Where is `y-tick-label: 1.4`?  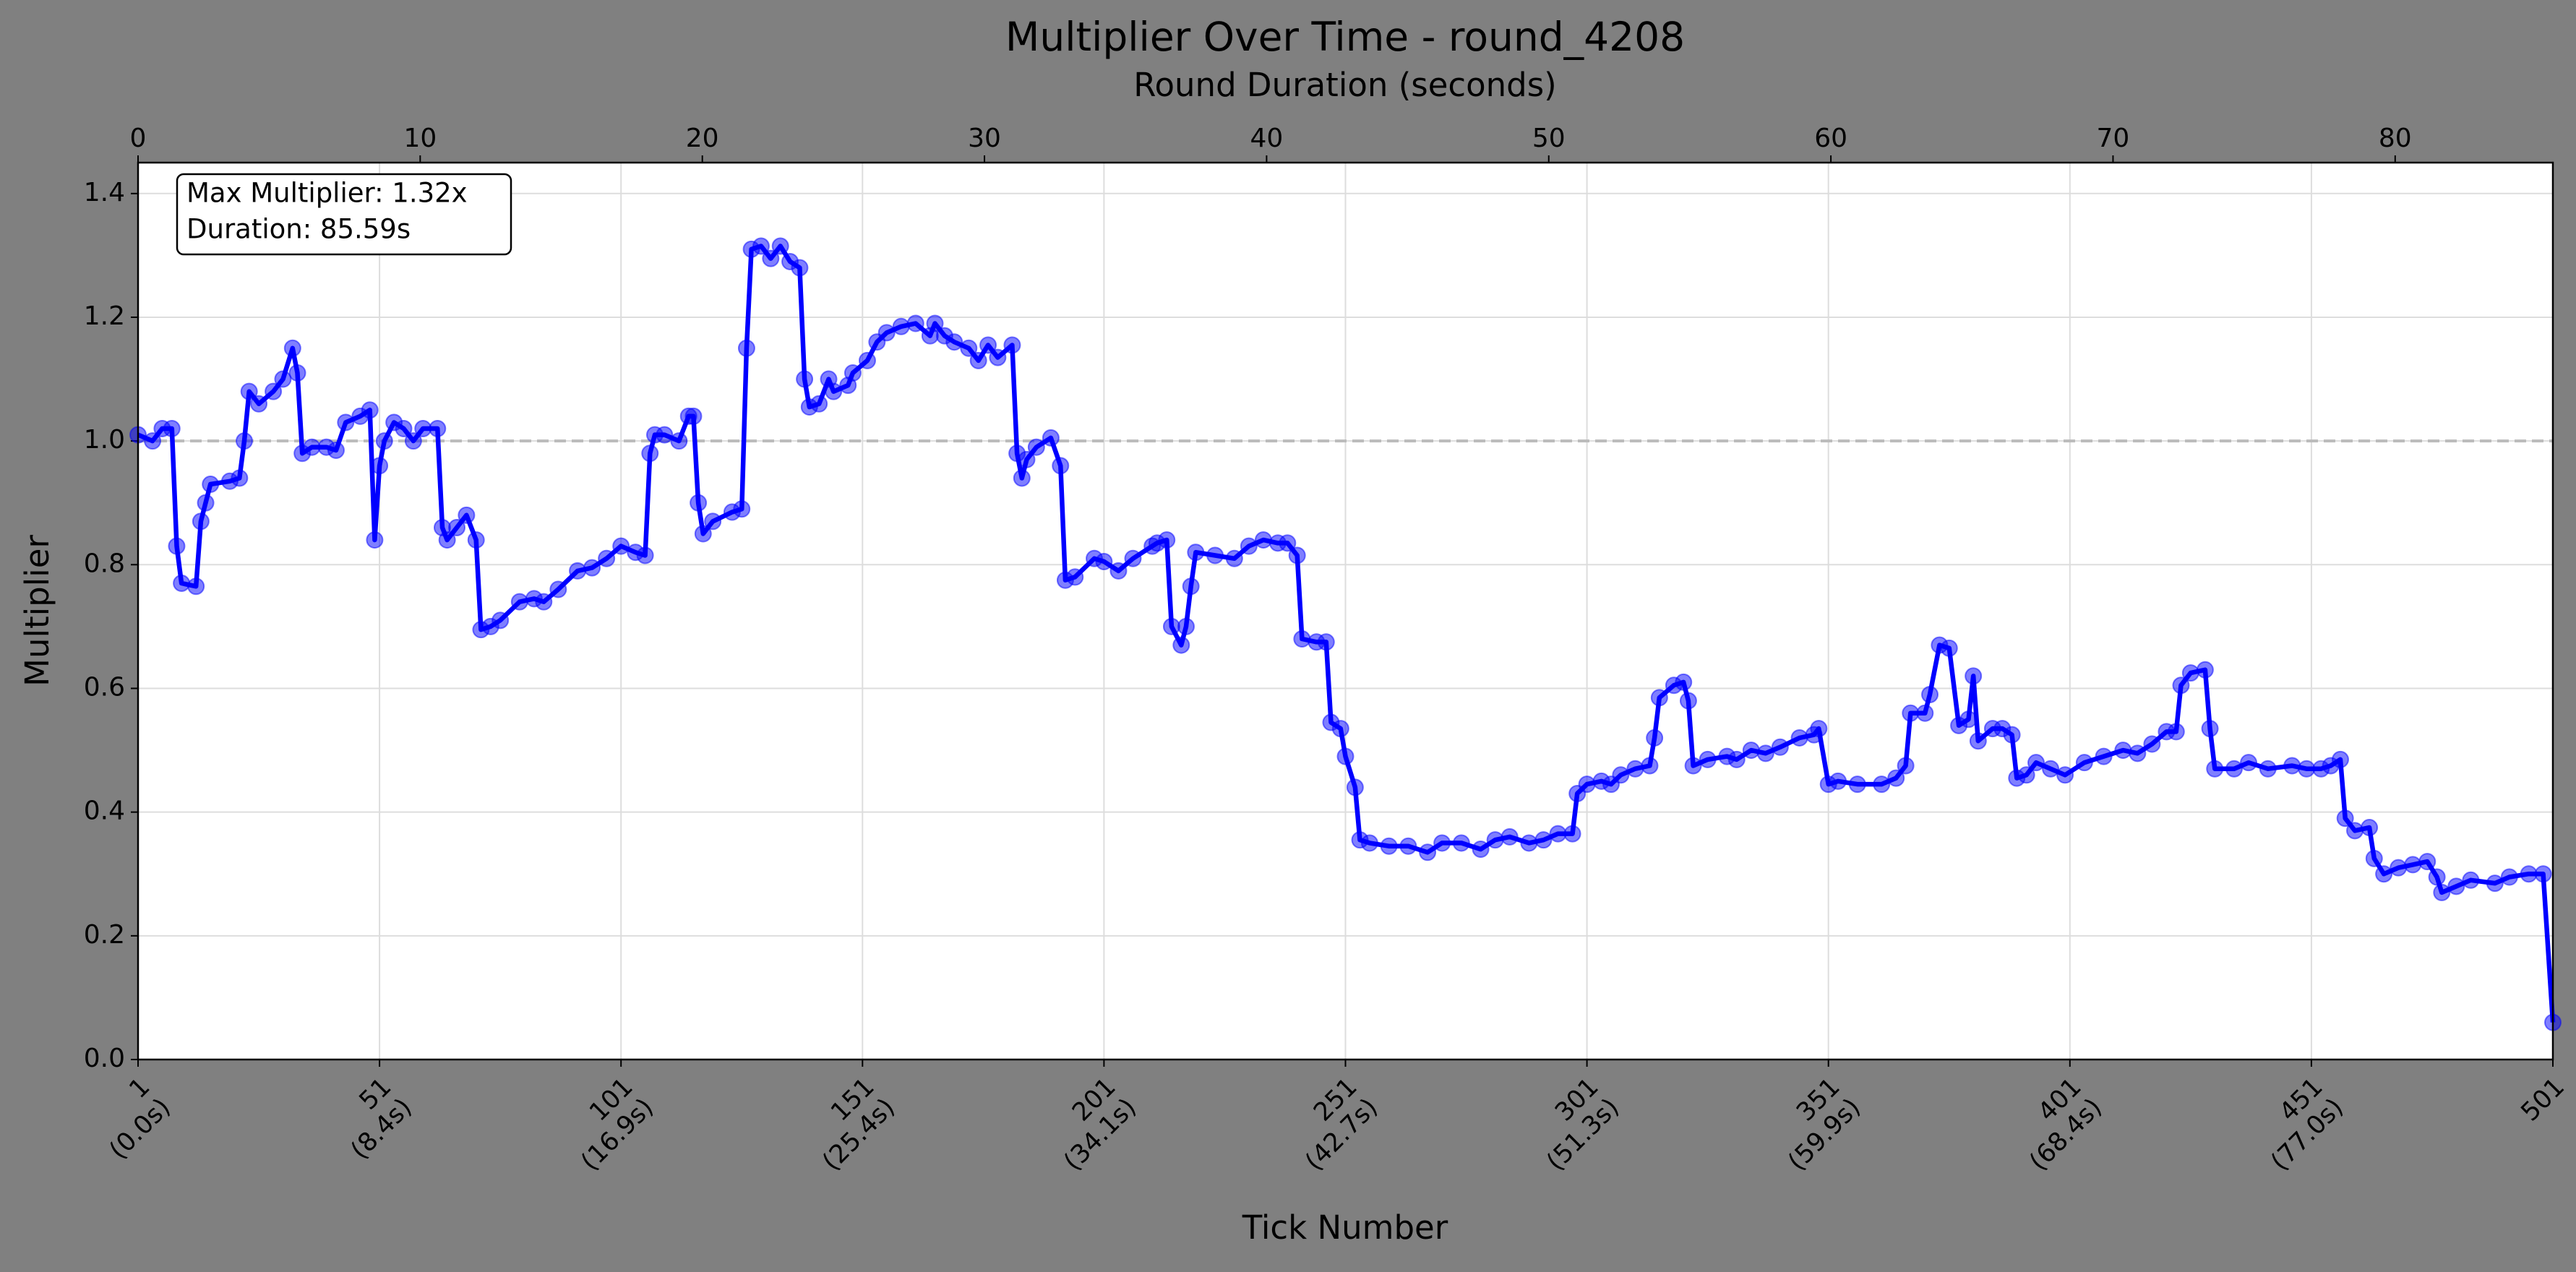
y-tick-label: 1.4 is located at coordinates (105, 192).